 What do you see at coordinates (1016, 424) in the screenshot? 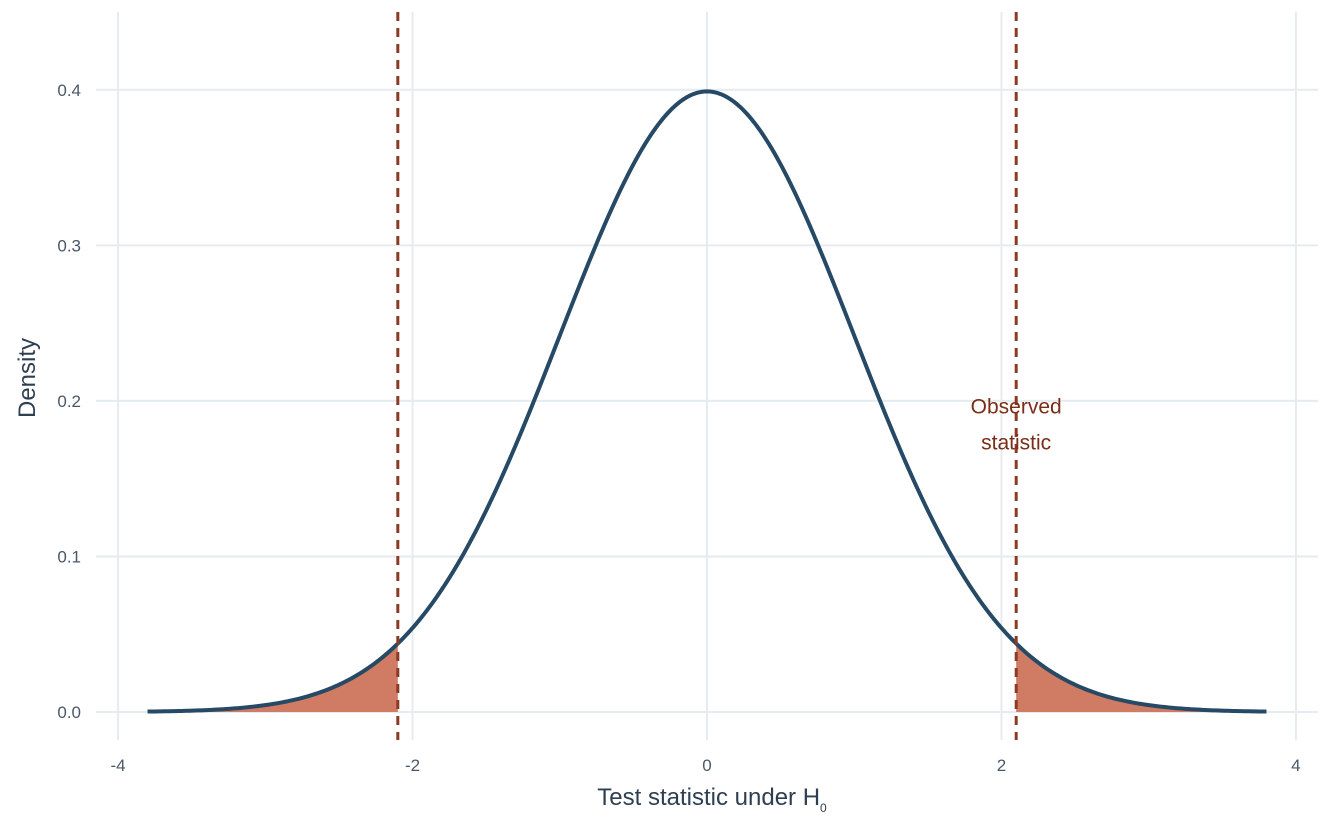
I see `annotation: Observed statistic` at bounding box center [1016, 424].